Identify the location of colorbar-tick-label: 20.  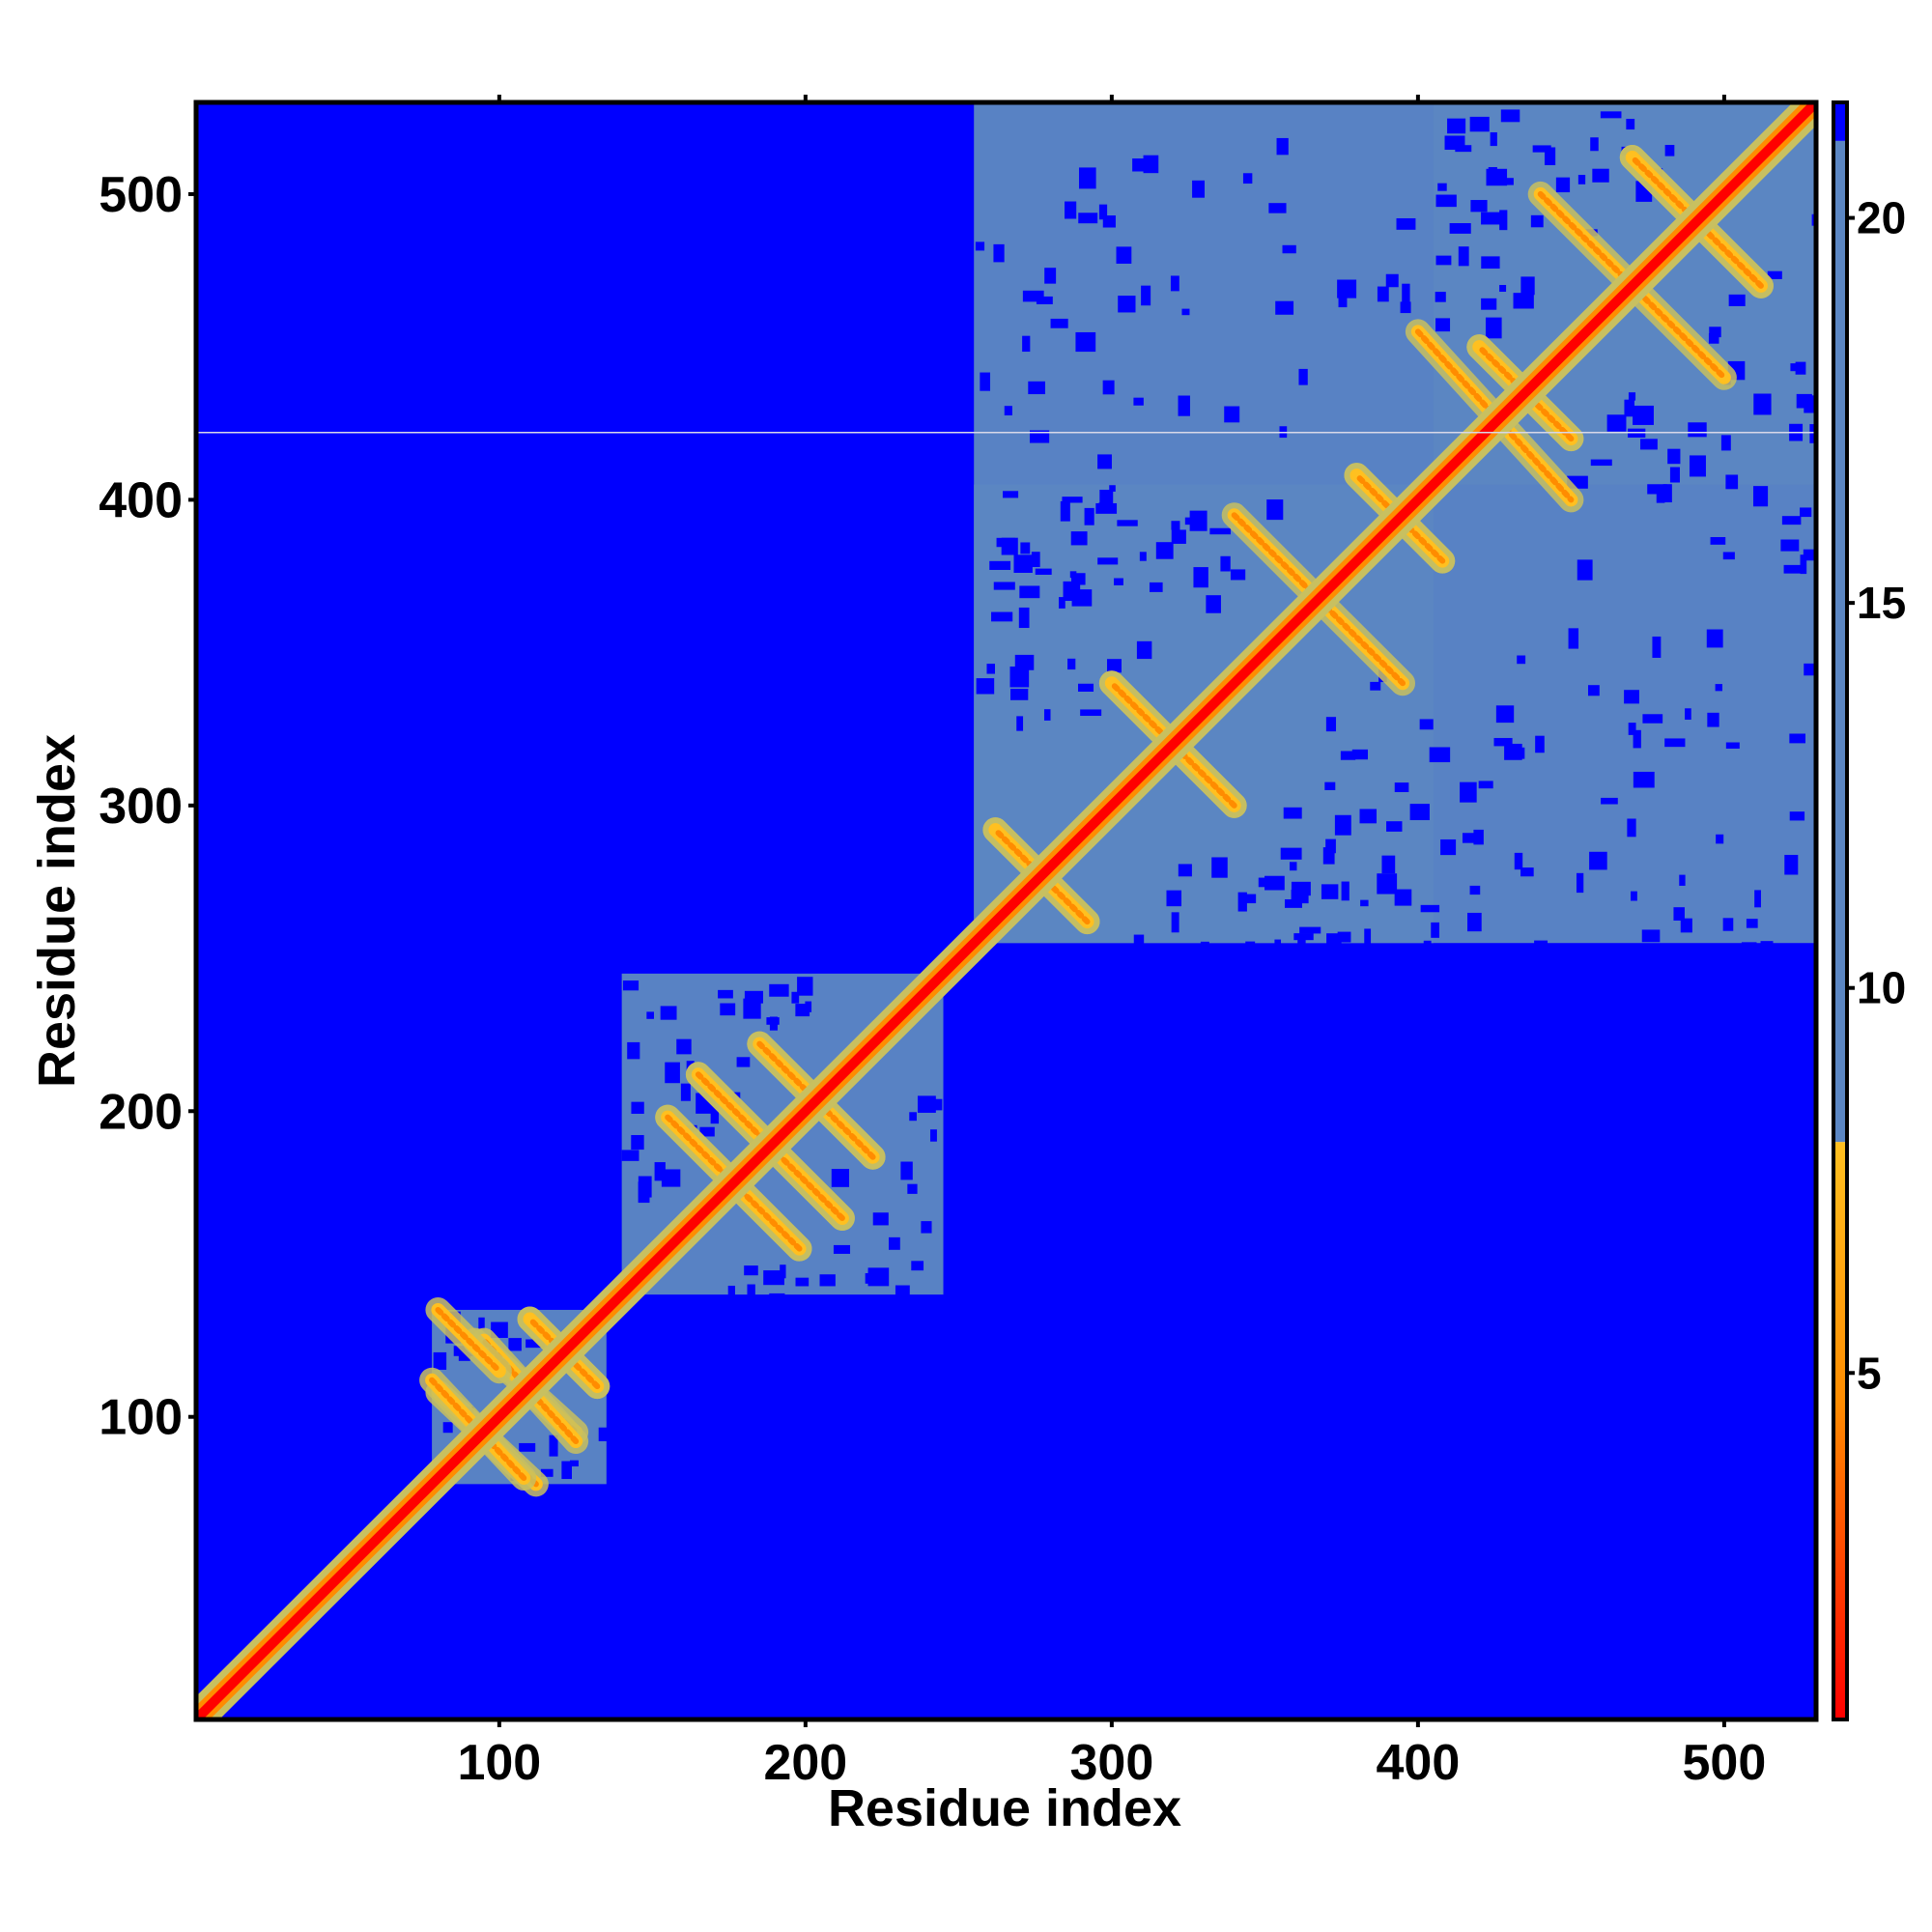
(1881, 218).